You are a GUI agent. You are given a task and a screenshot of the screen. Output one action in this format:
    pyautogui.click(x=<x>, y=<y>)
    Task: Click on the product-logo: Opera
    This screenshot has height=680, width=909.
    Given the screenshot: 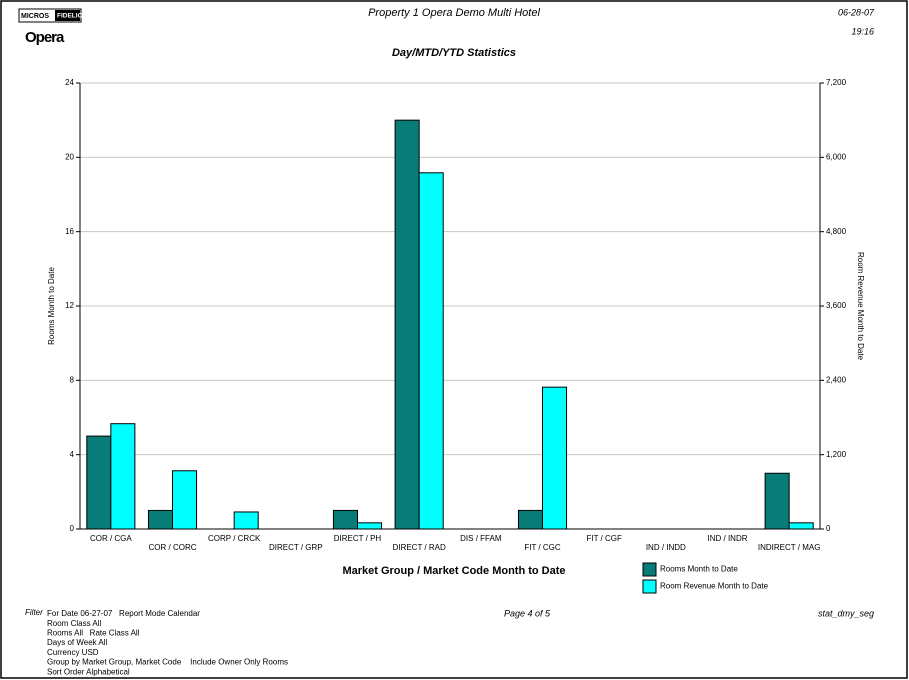 What is the action you would take?
    pyautogui.click(x=45, y=37)
    